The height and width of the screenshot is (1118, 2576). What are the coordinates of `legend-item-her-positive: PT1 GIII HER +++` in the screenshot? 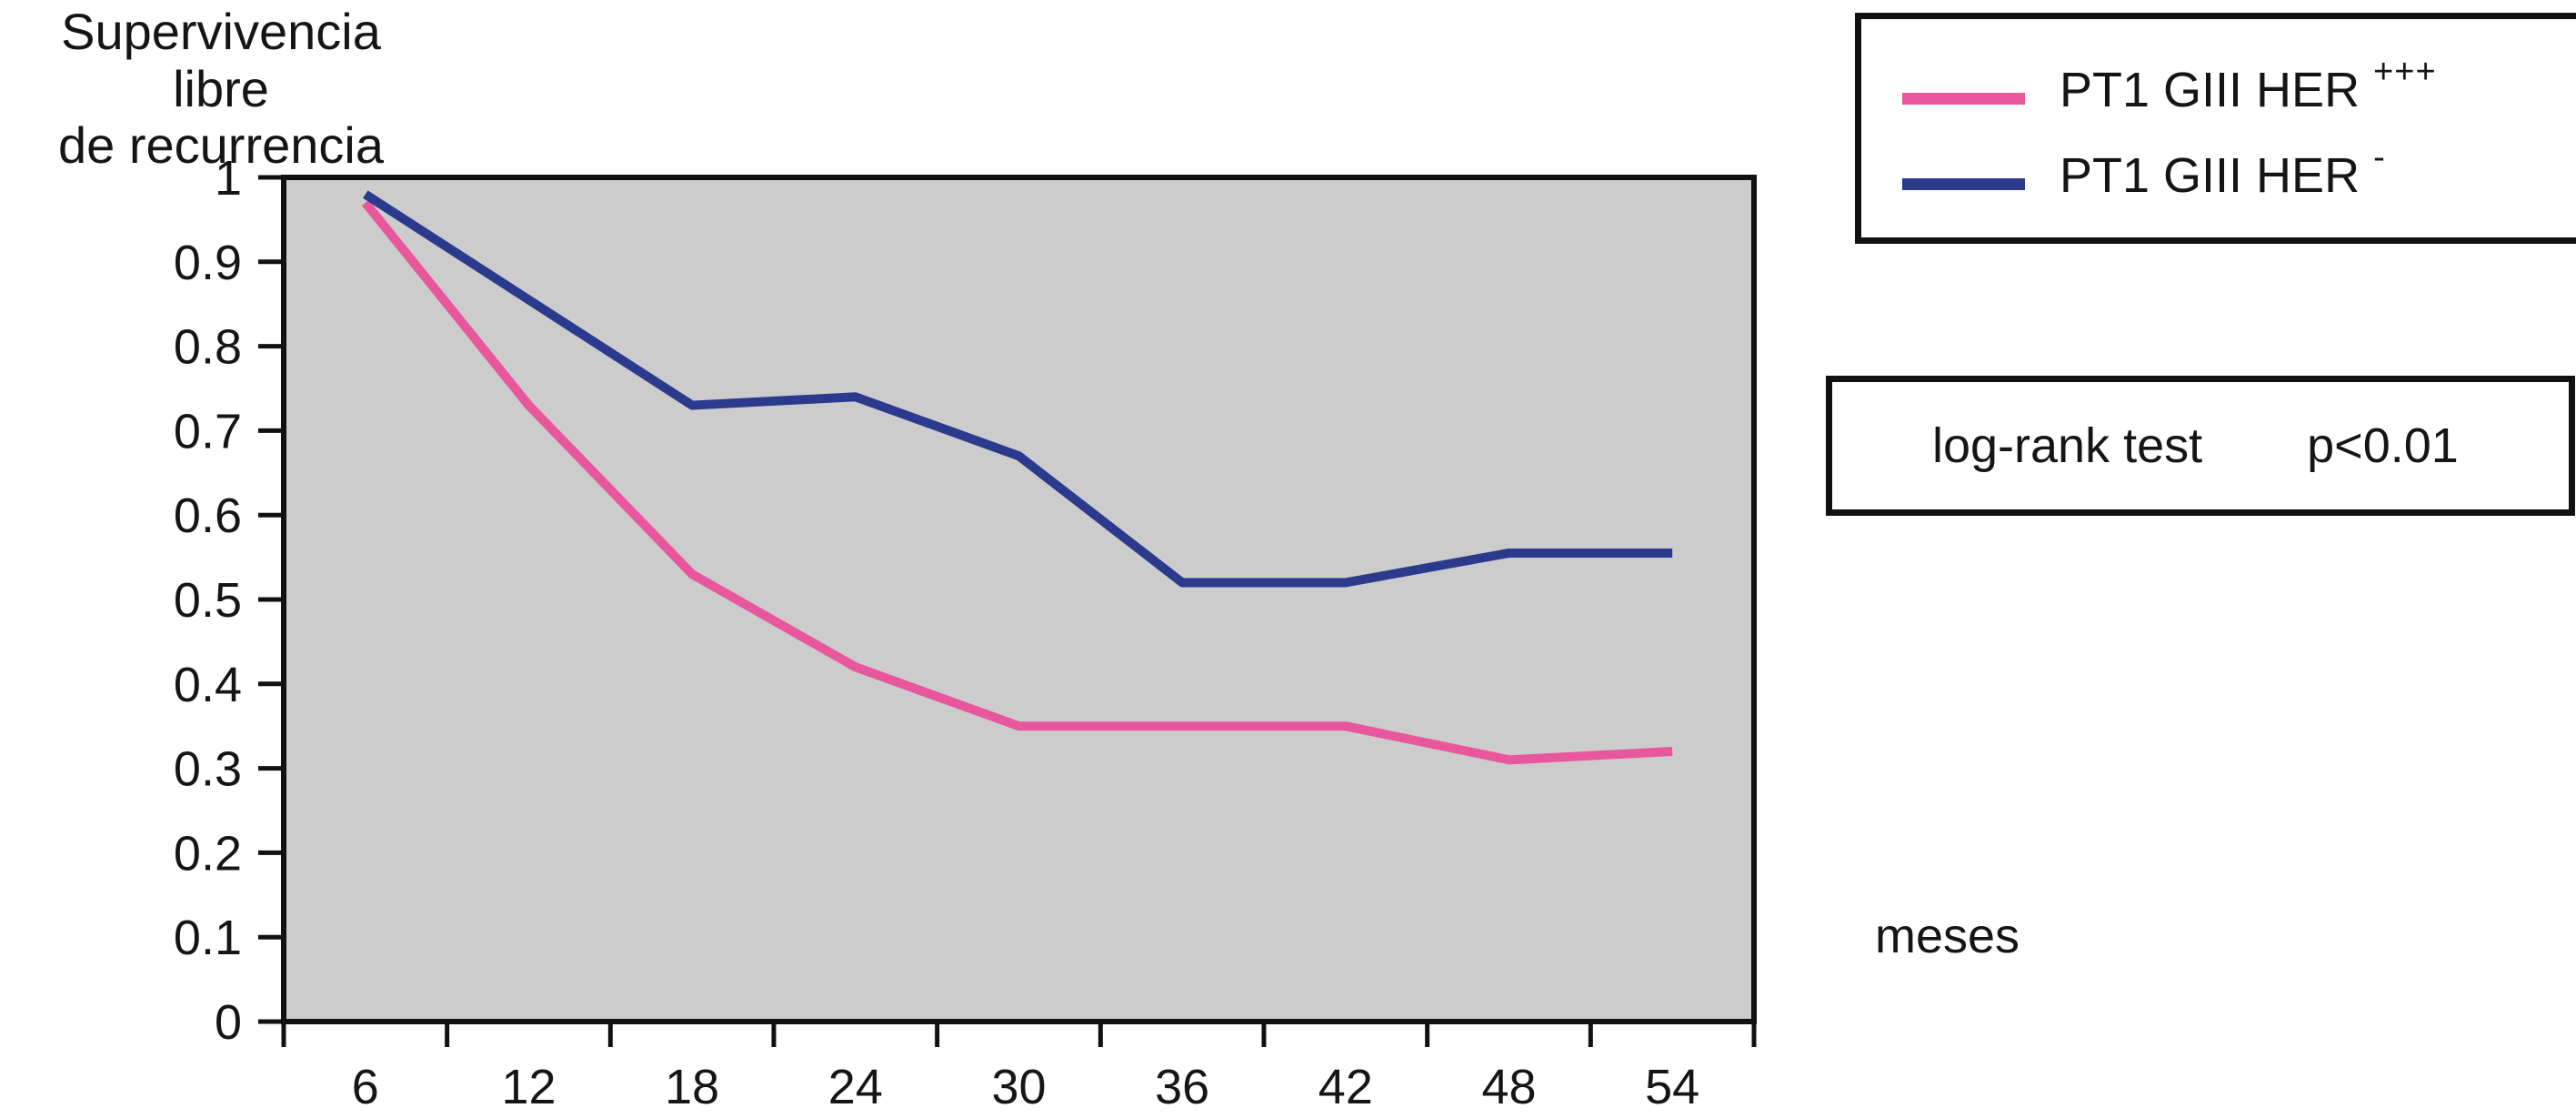 It's located at (2239, 86).